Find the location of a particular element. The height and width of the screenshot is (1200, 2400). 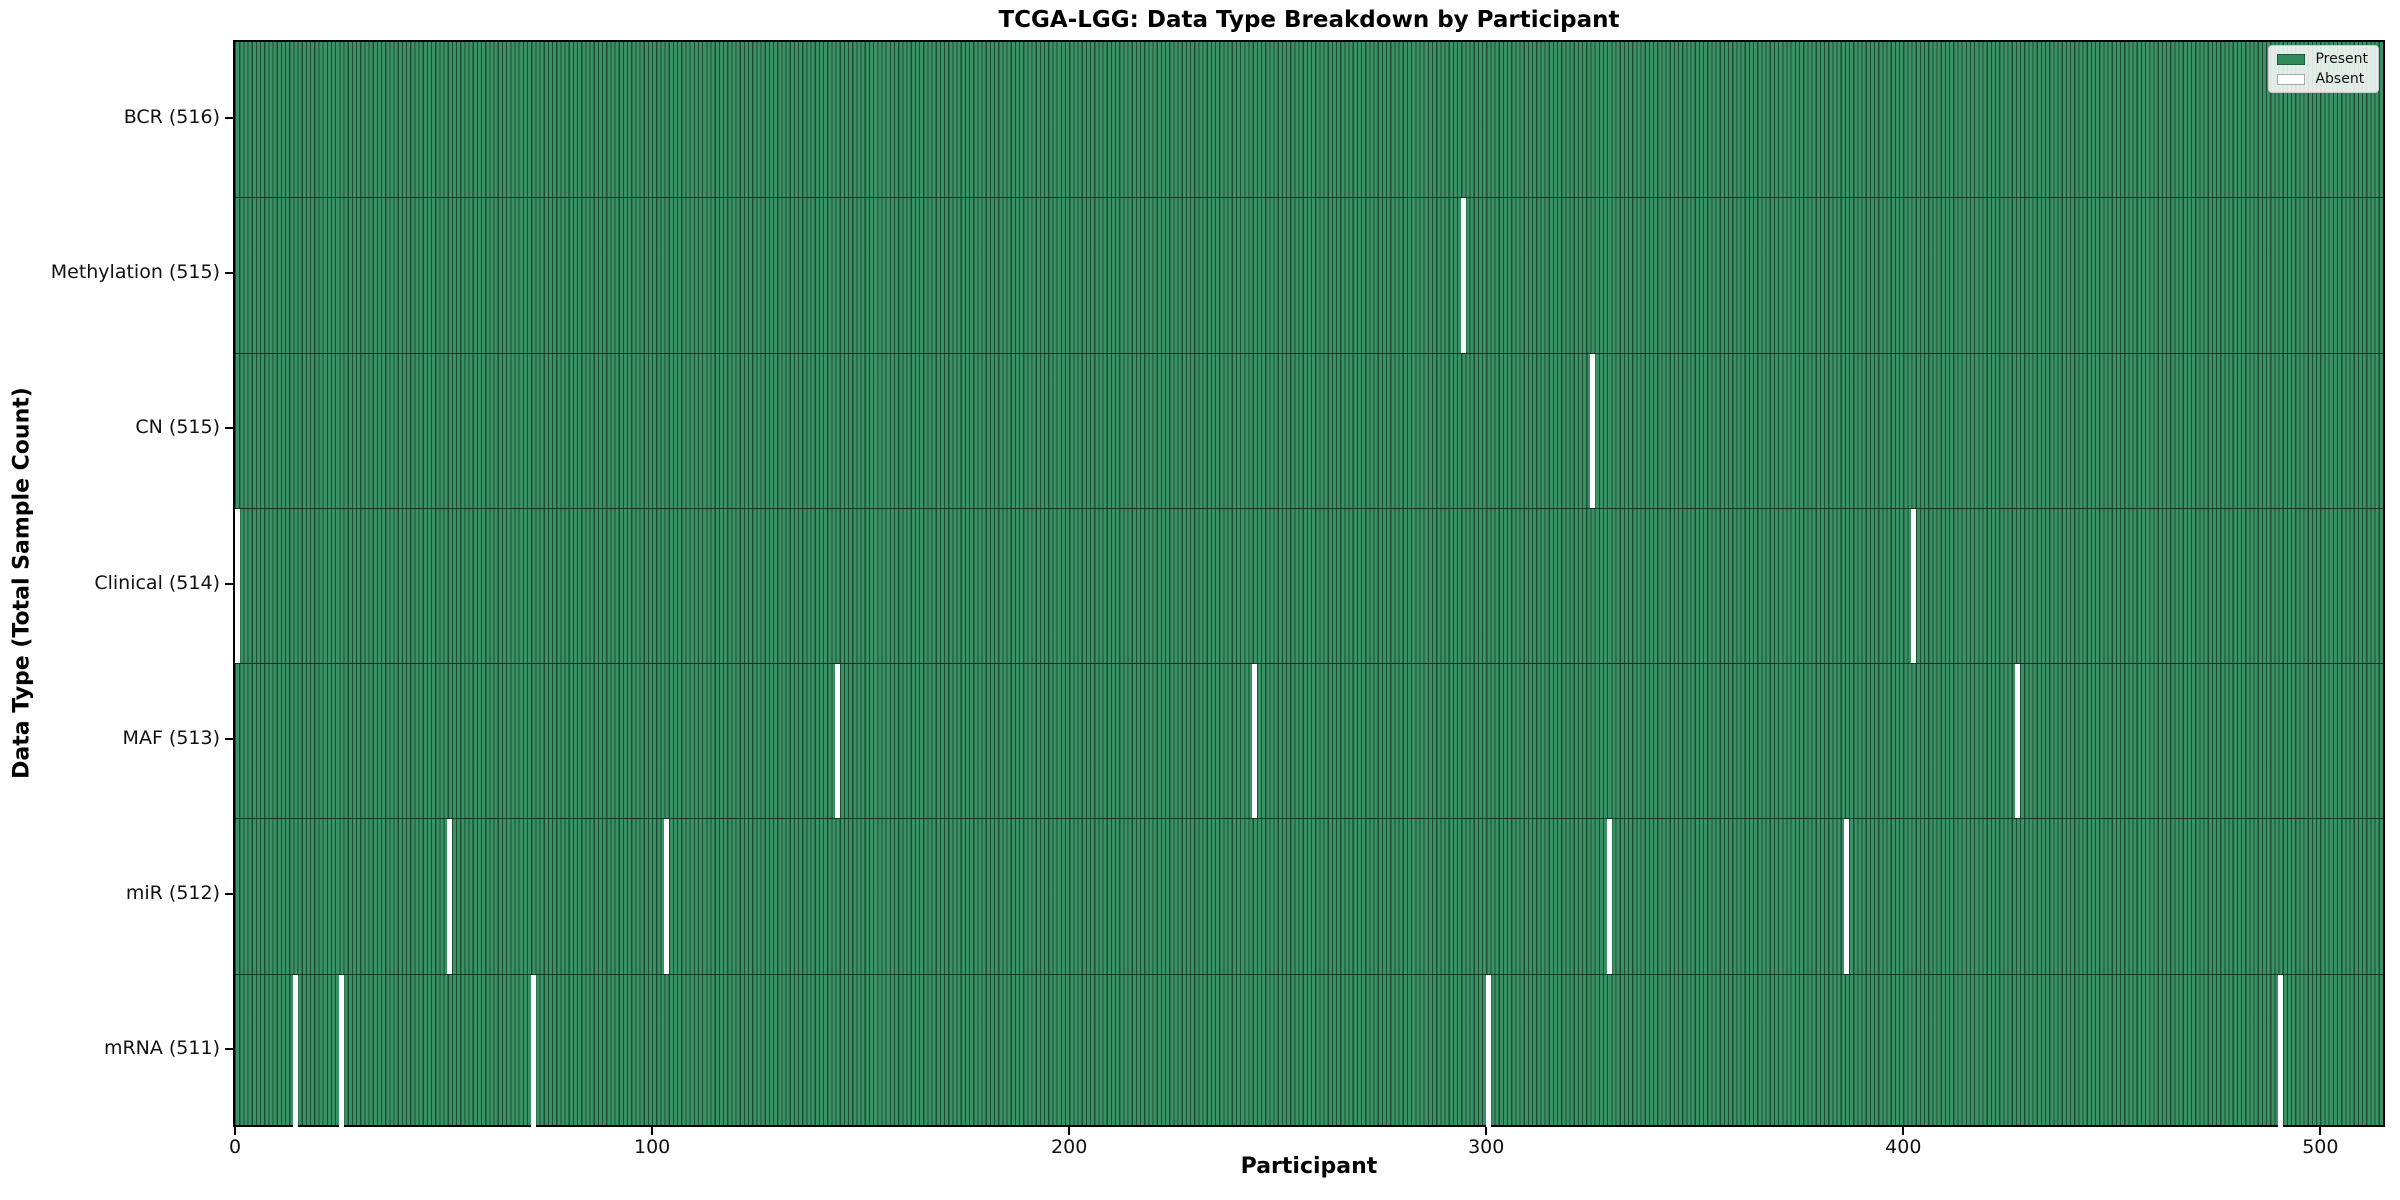

legend-swatch-present is located at coordinates (2291, 59).